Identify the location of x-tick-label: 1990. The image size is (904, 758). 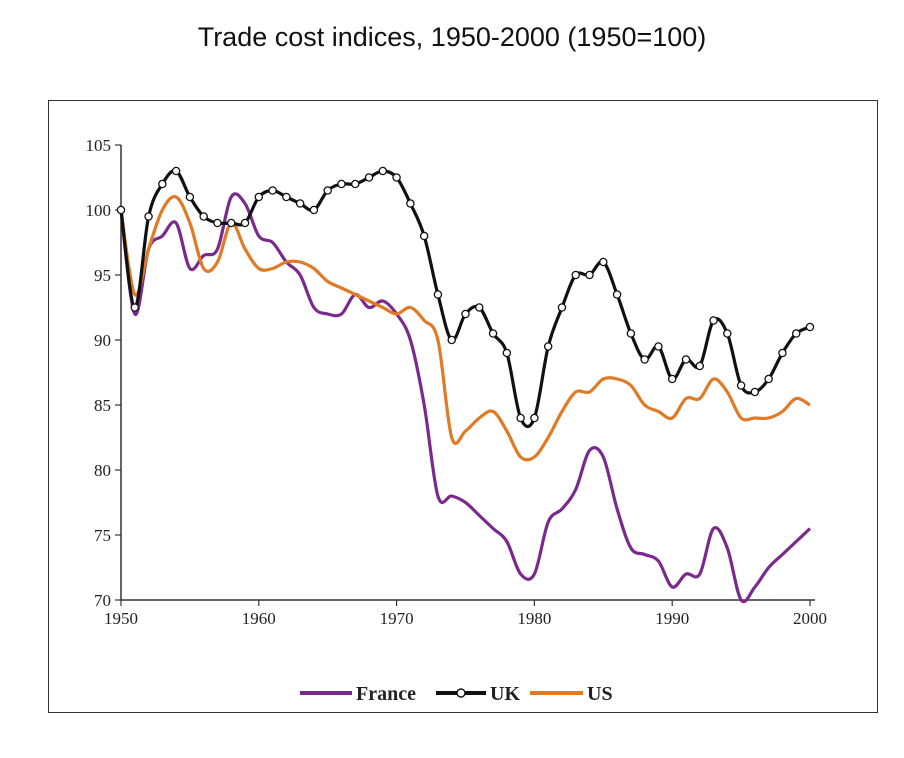
(672, 618).